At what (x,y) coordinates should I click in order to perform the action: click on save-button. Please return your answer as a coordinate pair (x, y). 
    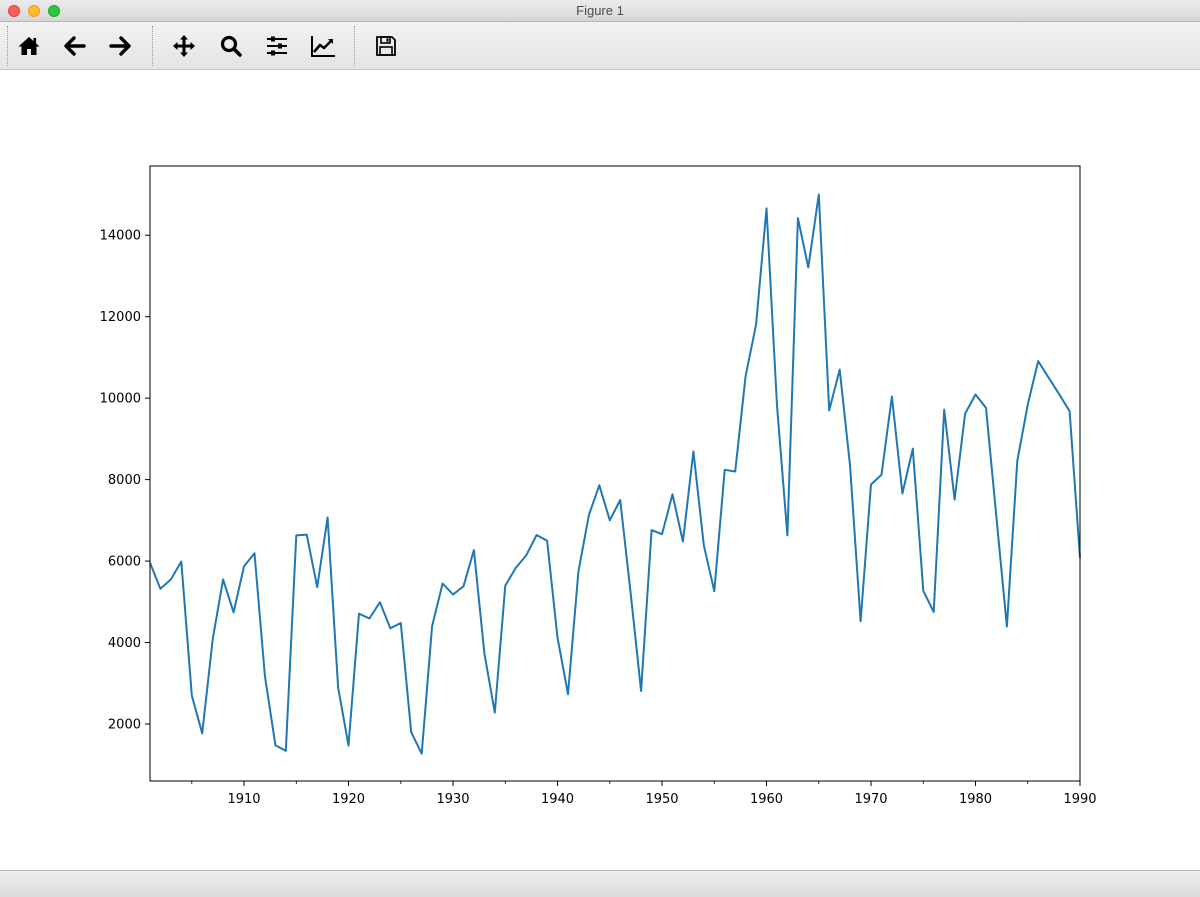
    Looking at the image, I should click on (386, 46).